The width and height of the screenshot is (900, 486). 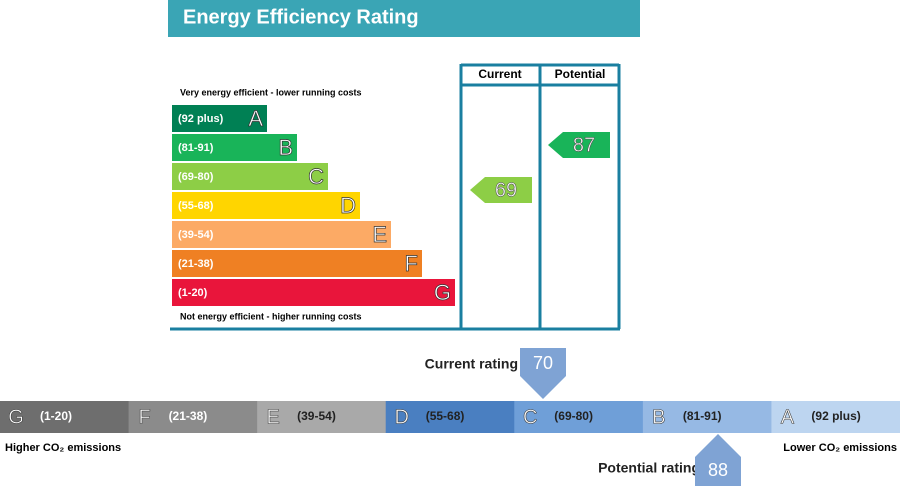 What do you see at coordinates (196, 148) in the screenshot?
I see `band-range: (81-91)` at bounding box center [196, 148].